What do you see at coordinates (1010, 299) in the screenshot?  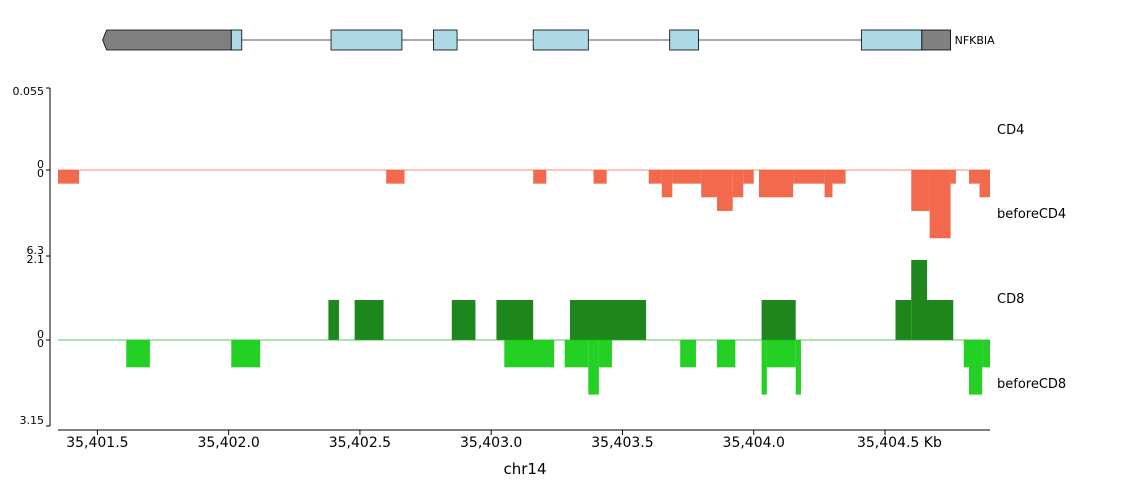 I see `track-title: CD8` at bounding box center [1010, 299].